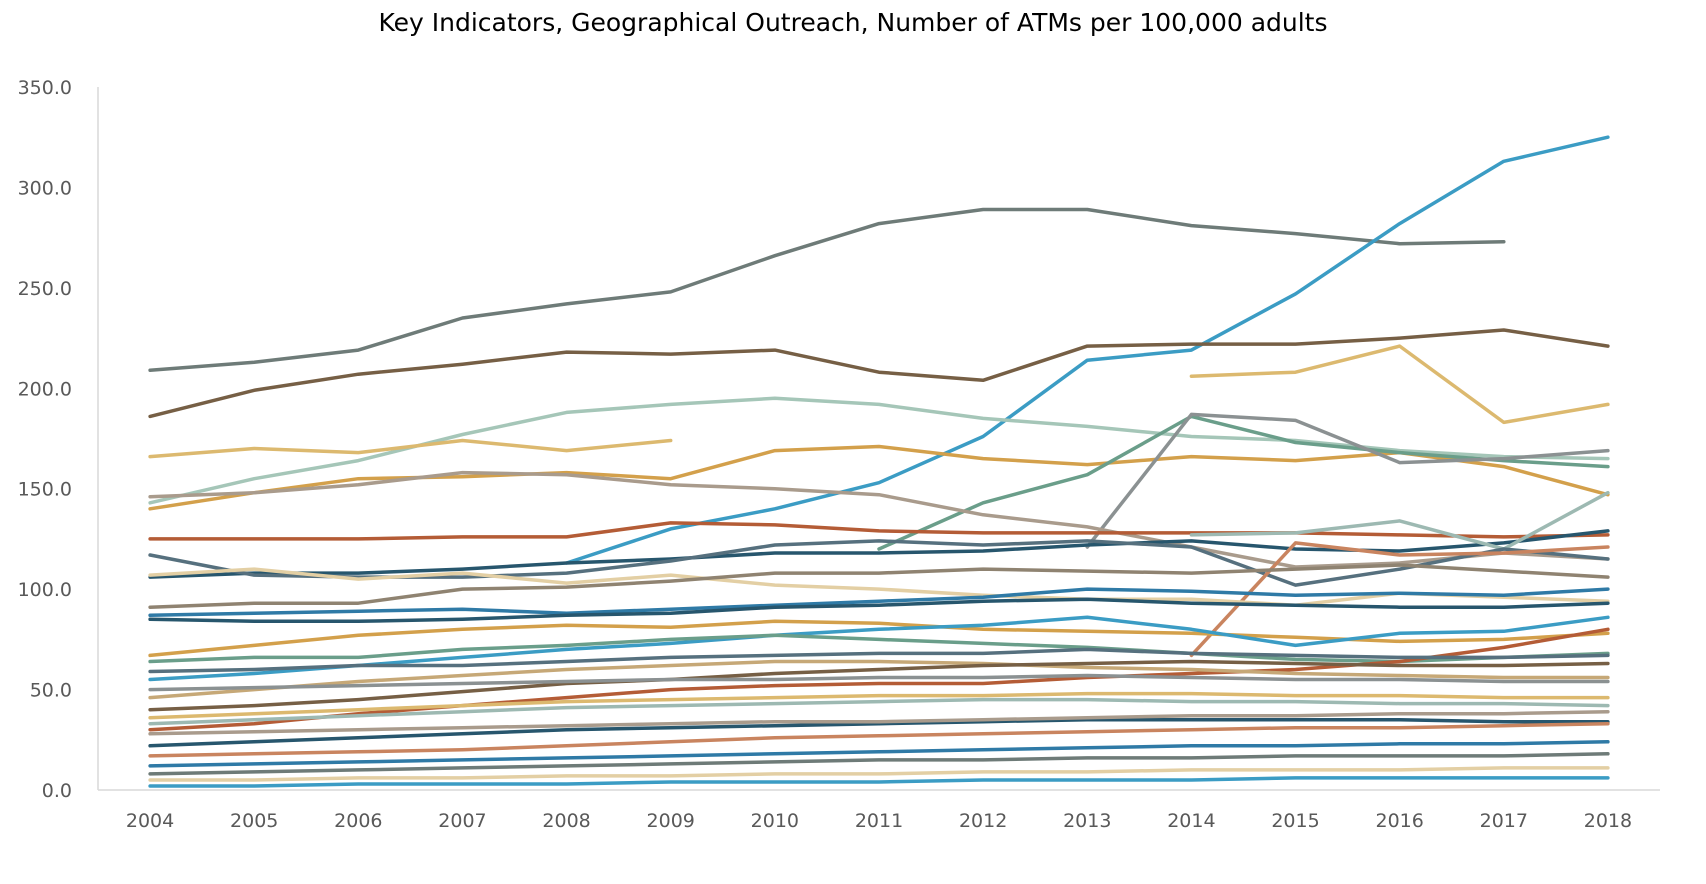 Image resolution: width=1706 pixels, height=884 pixels. What do you see at coordinates (1399, 821) in the screenshot?
I see `x-tick-label: 2016` at bounding box center [1399, 821].